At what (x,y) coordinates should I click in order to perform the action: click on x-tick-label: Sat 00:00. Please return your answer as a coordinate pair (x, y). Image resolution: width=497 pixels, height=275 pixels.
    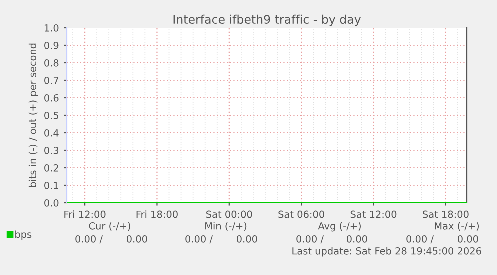
    Looking at the image, I should click on (229, 214).